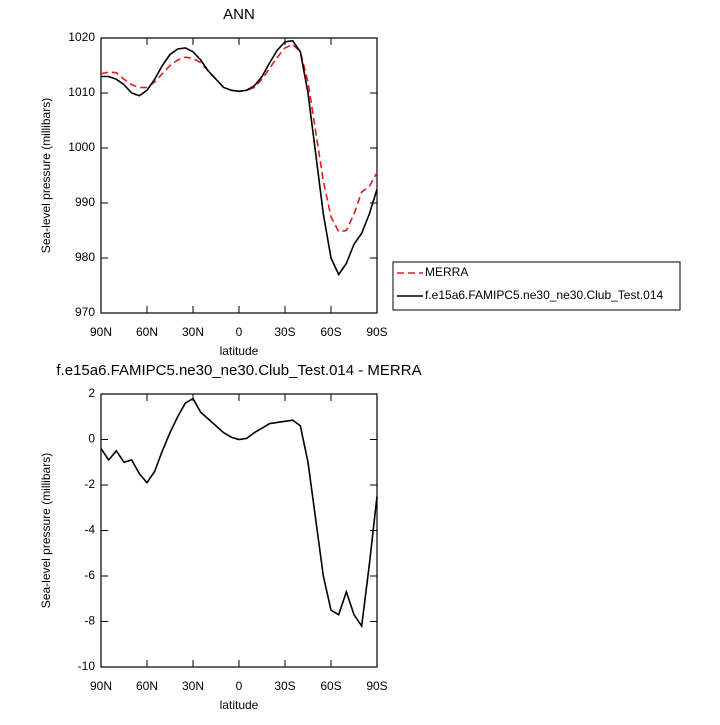 The width and height of the screenshot is (720, 725). Describe the element at coordinates (89, 621) in the screenshot. I see `y-tick-label: -8` at that location.